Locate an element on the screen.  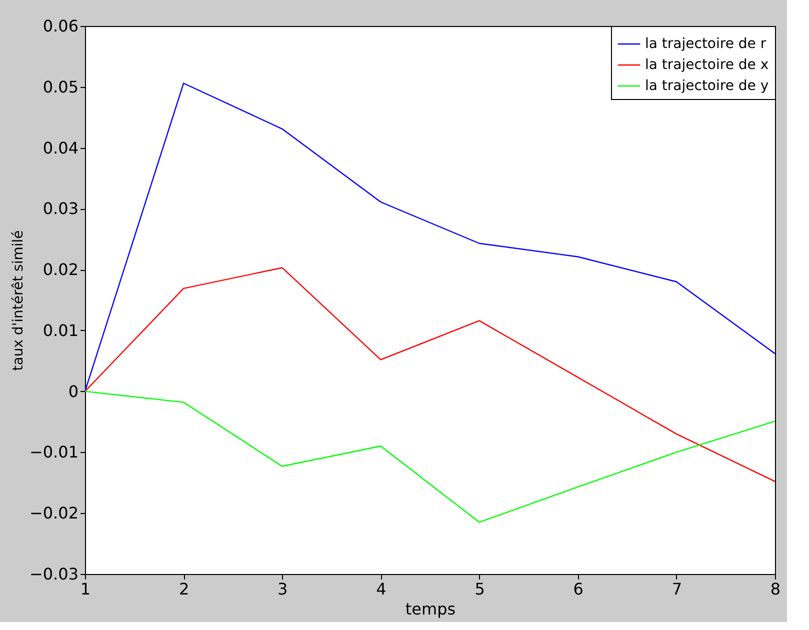
y-tick-label: 0.03 is located at coordinates (60, 208).